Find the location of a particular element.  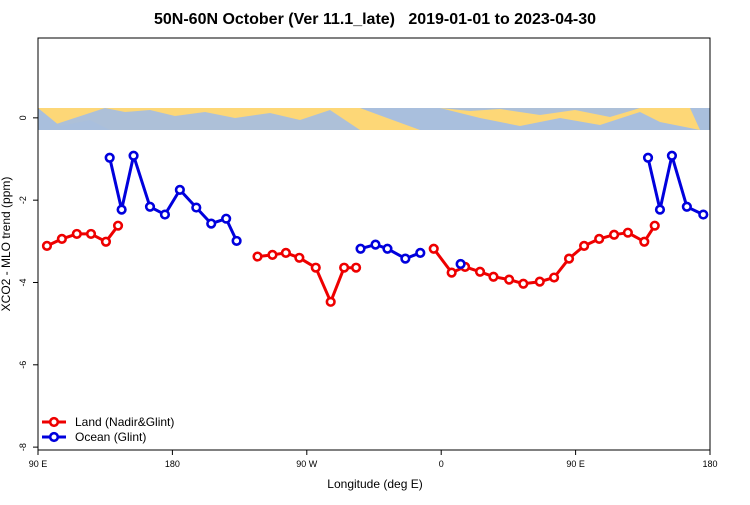

map-band is located at coordinates (374, 119).